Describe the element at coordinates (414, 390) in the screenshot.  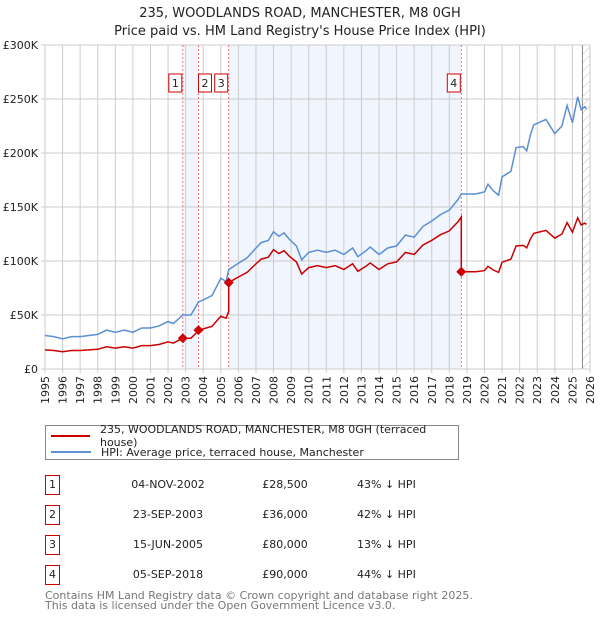
I see `x-tick-label: 2016` at that location.